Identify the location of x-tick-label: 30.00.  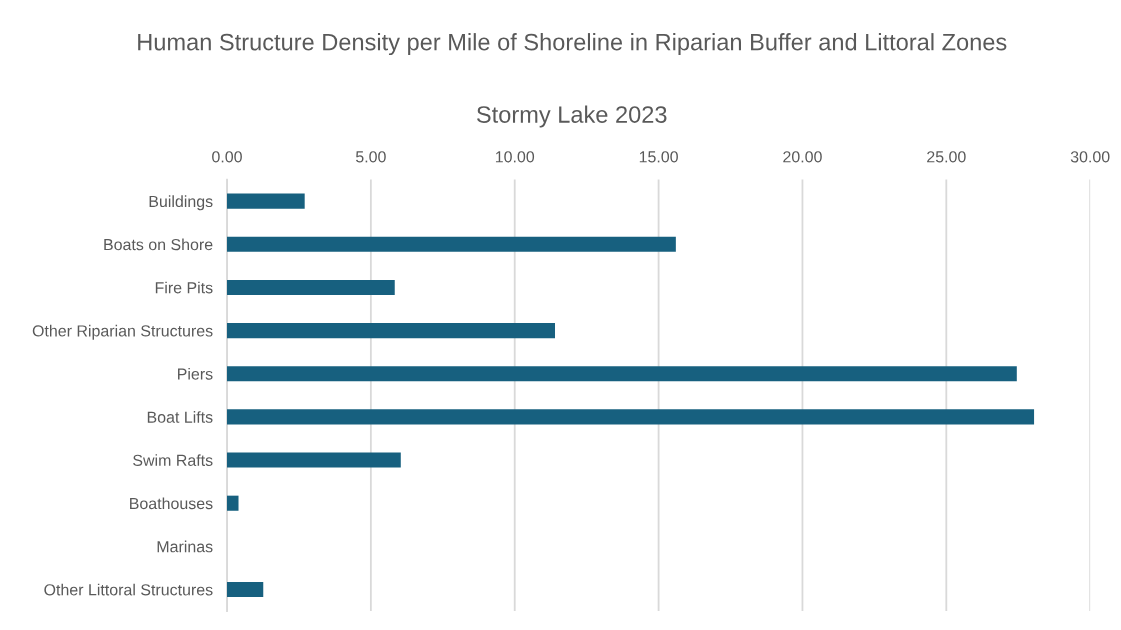
(1090, 157).